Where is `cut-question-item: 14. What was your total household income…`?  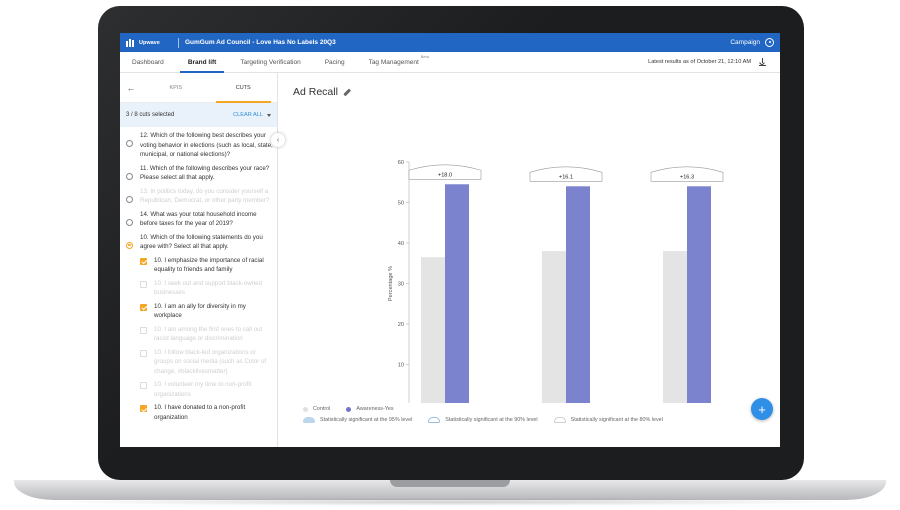
cut-question-item: 14. What was your total household income… is located at coordinates (198, 221).